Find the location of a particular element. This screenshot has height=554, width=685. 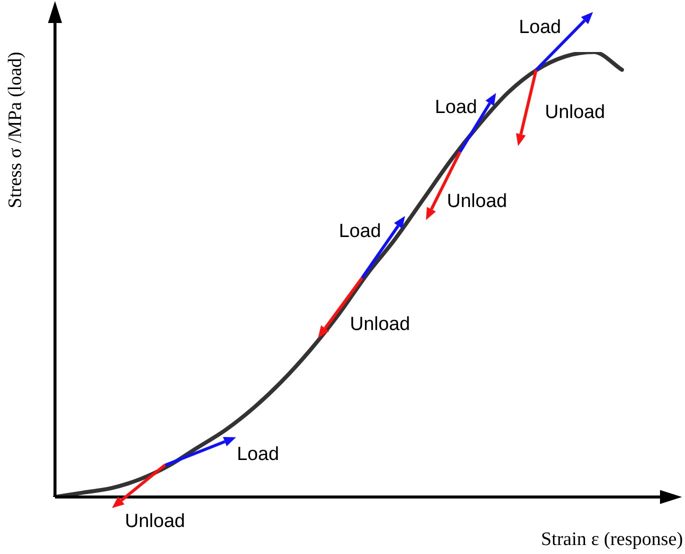

x-axis-title: Strain ε (response) is located at coordinates (612, 539).